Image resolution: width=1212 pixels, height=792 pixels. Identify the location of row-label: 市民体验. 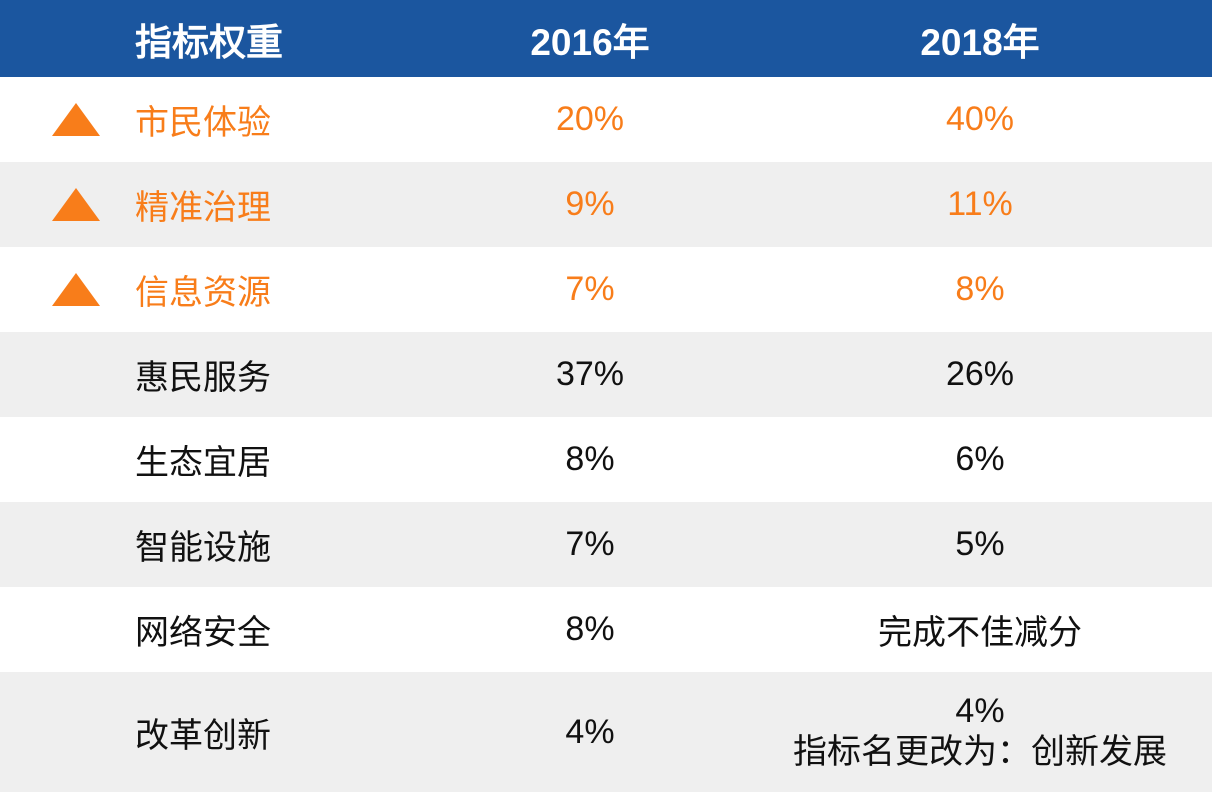
(203, 123).